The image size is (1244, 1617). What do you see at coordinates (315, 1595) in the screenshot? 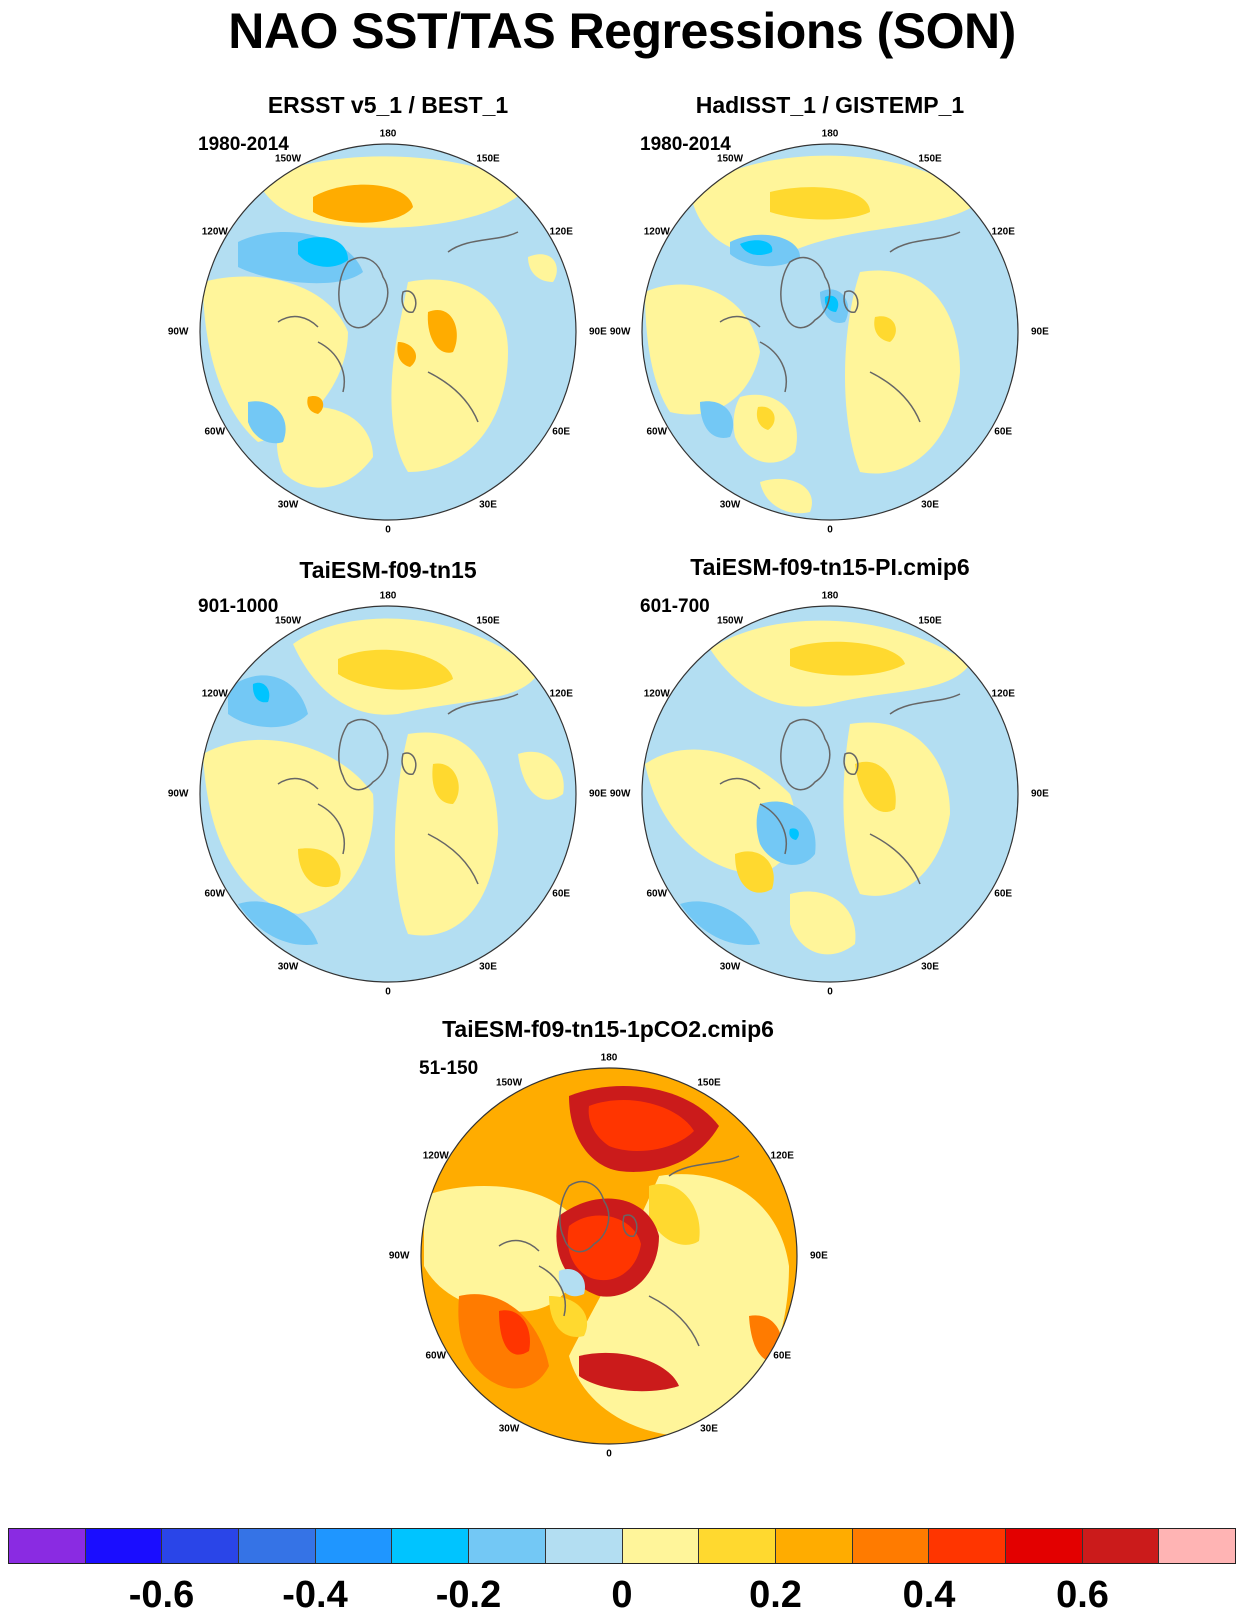
I see `colorbar-tick-label: -0.4` at bounding box center [315, 1595].